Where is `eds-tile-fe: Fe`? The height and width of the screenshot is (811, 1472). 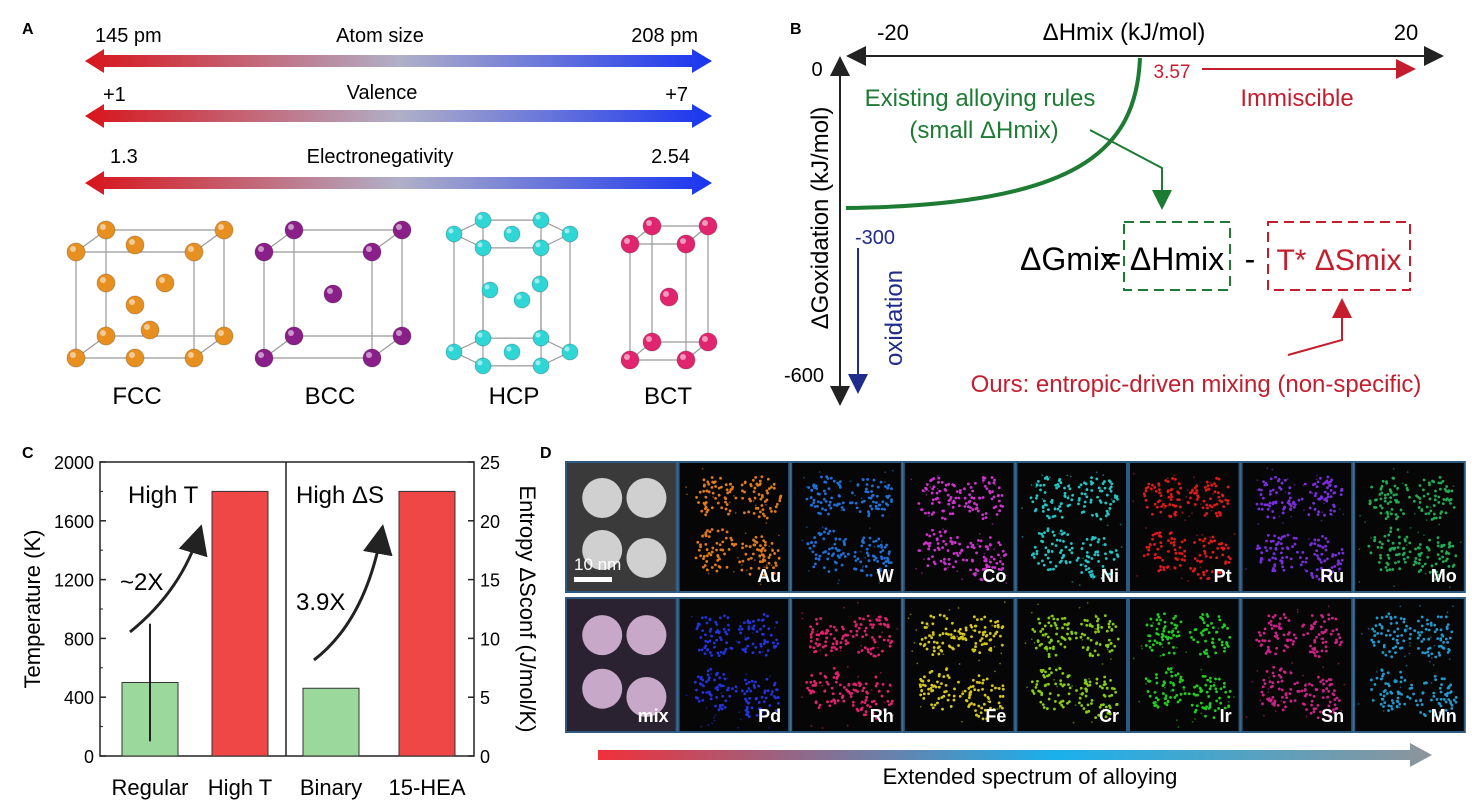 eds-tile-fe: Fe is located at coordinates (959, 665).